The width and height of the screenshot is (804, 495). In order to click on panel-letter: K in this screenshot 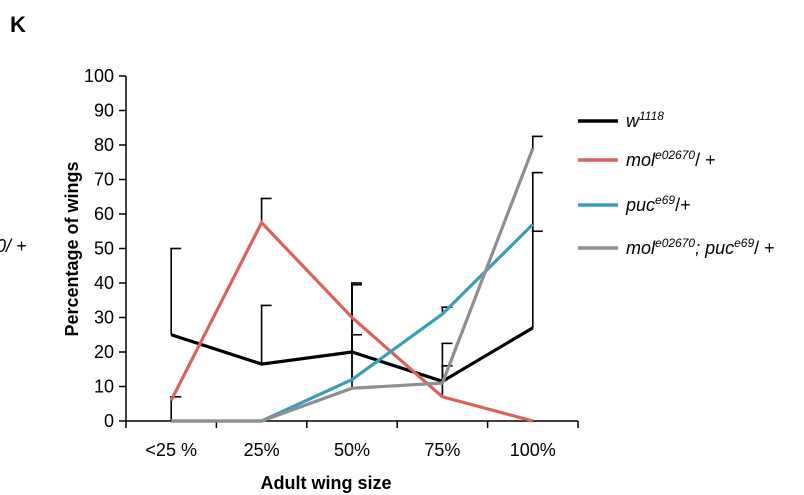, I will do `click(18, 24)`.